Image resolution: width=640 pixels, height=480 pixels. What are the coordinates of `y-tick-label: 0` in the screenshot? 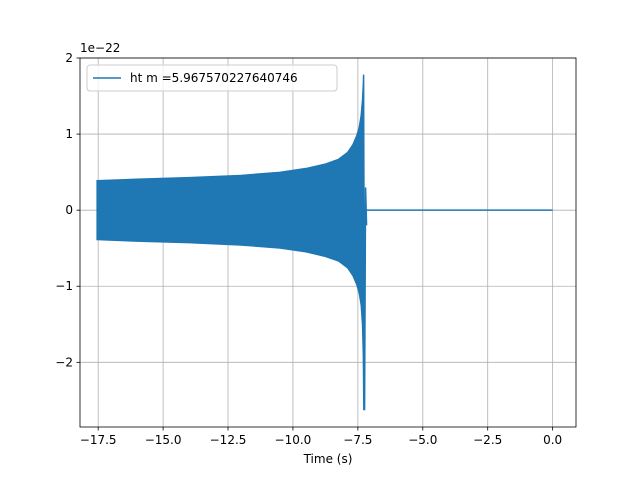 It's located at (69, 210).